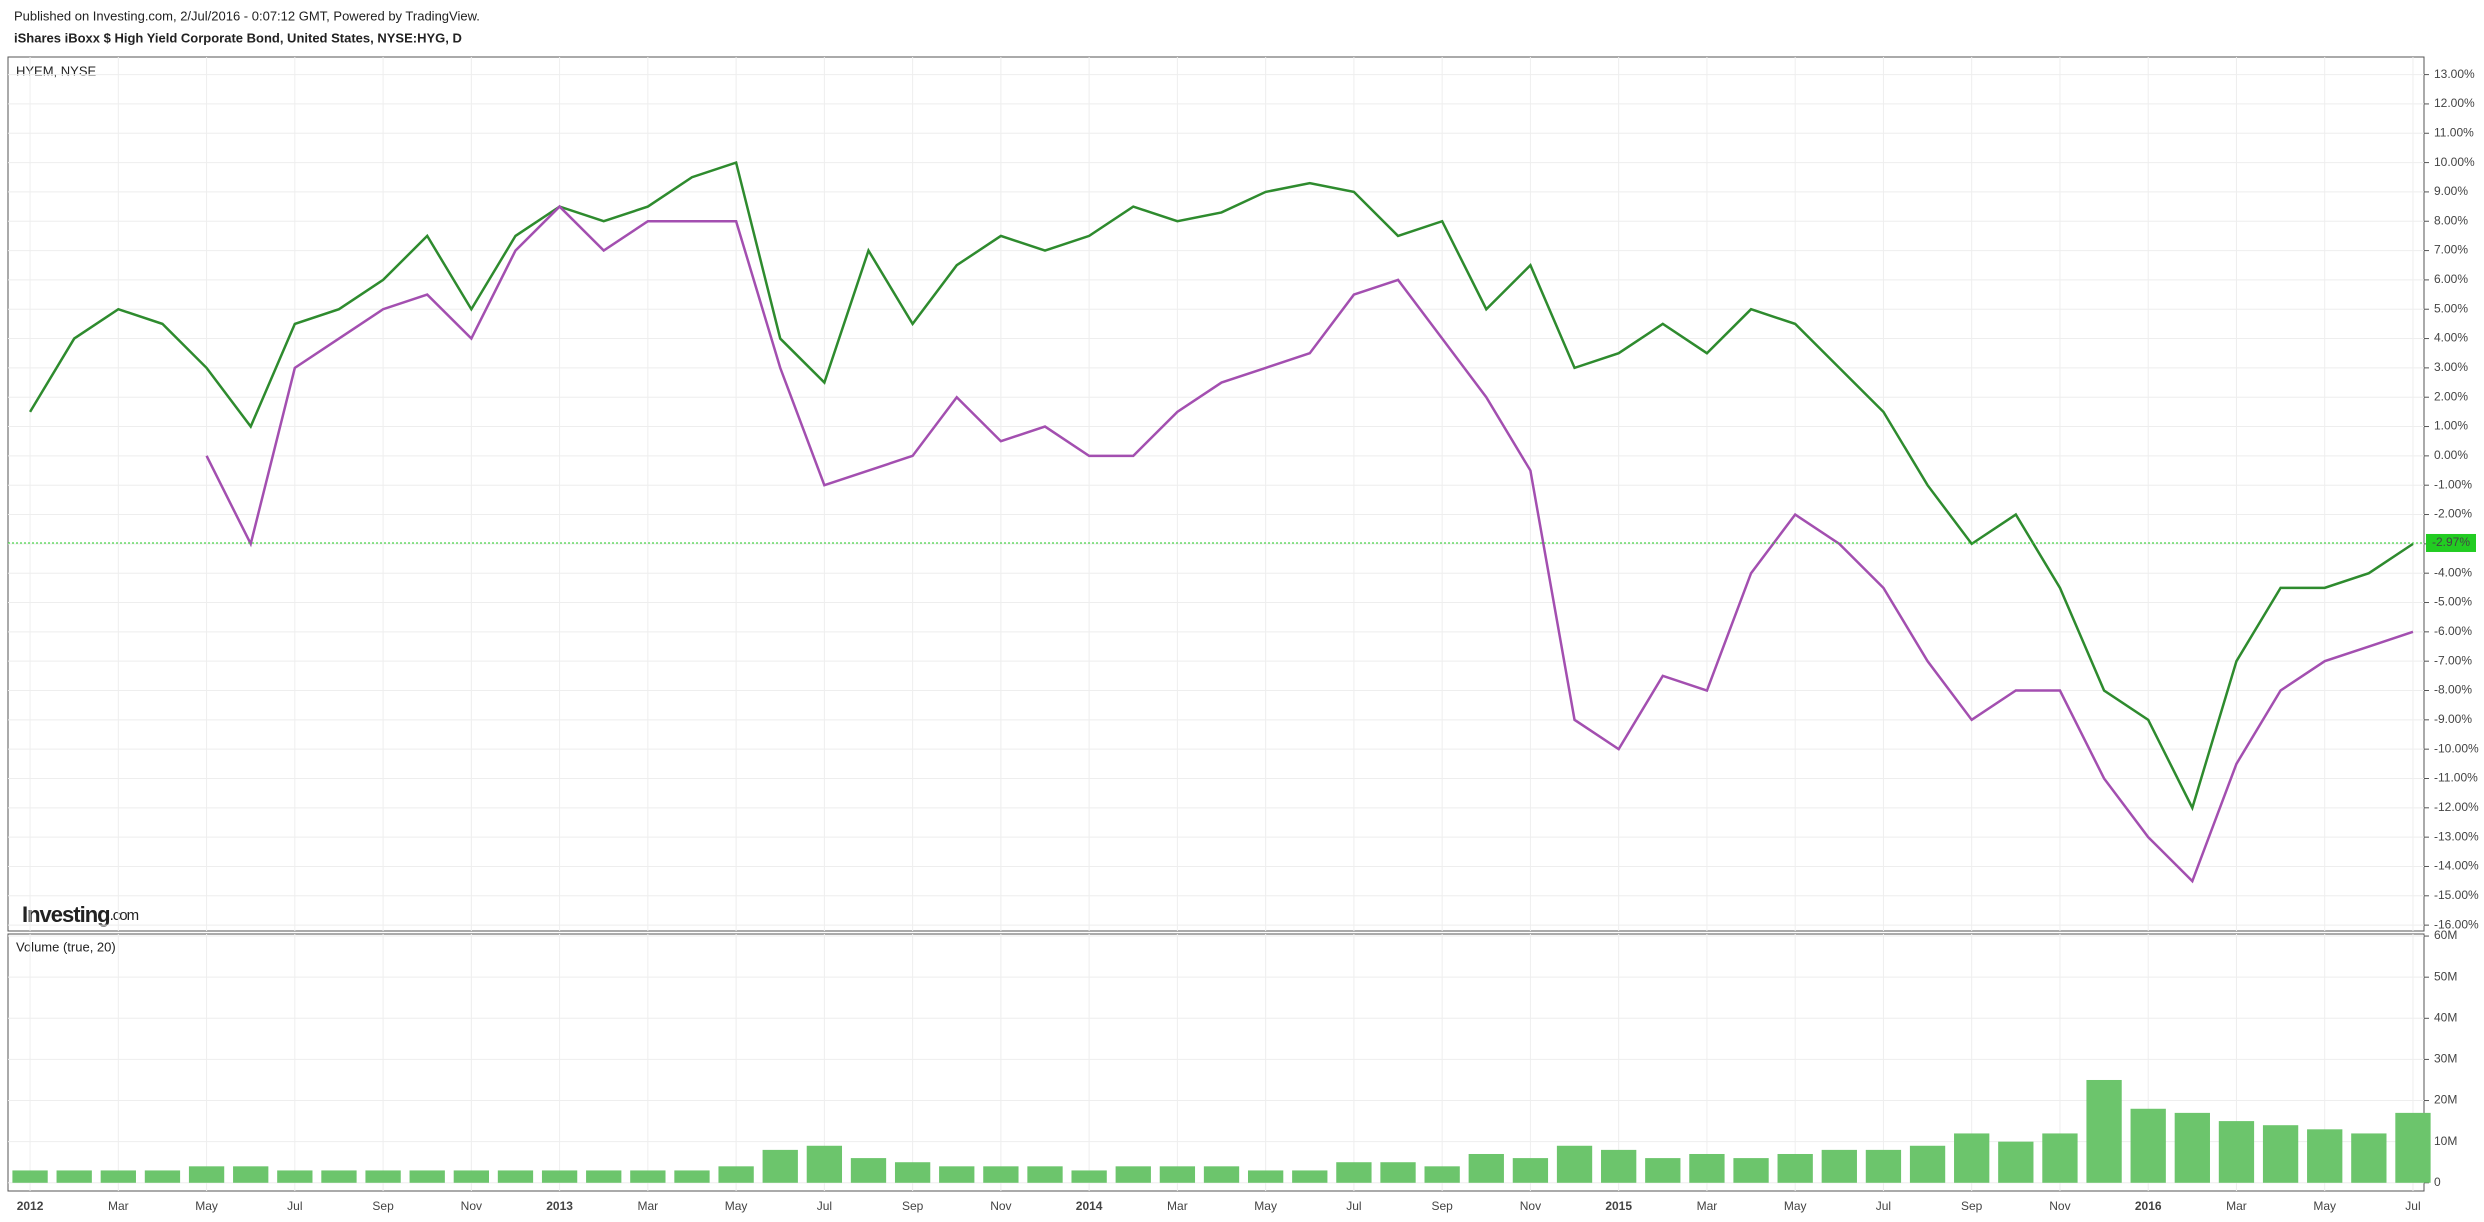 Image resolution: width=2484 pixels, height=1222 pixels. What do you see at coordinates (2453, 690) in the screenshot?
I see `y-tick-label: -8.00%` at bounding box center [2453, 690].